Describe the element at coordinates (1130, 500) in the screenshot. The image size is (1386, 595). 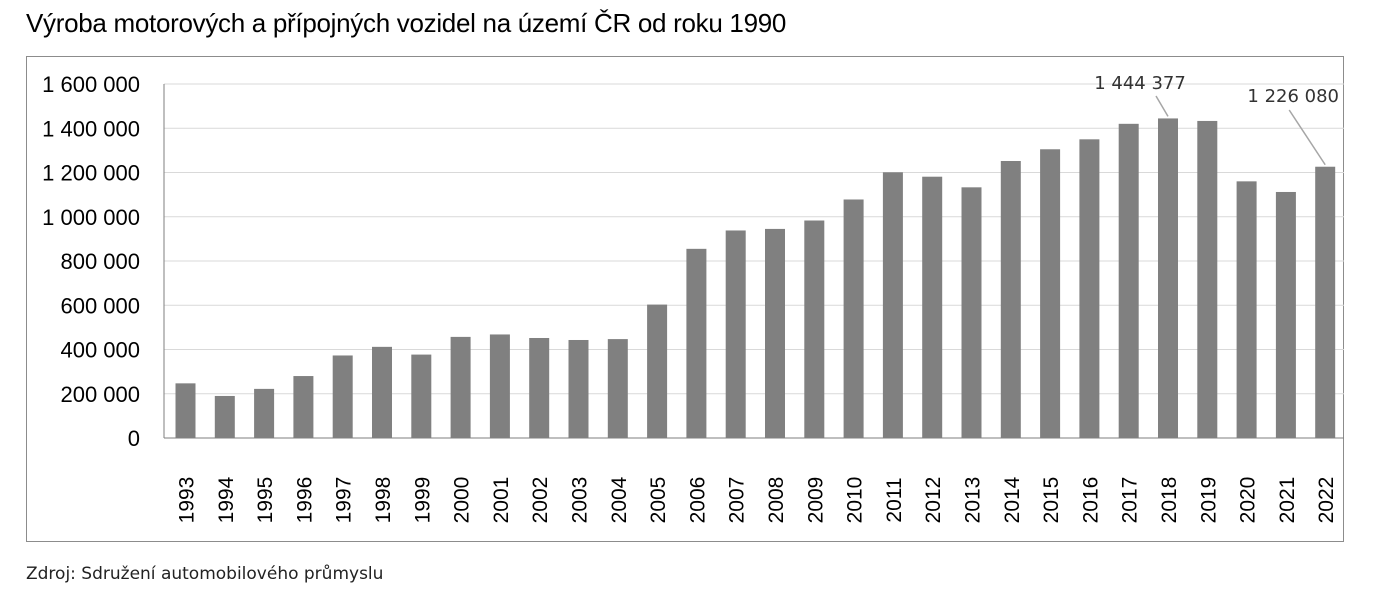
I see `x-tick-label: 2017` at that location.